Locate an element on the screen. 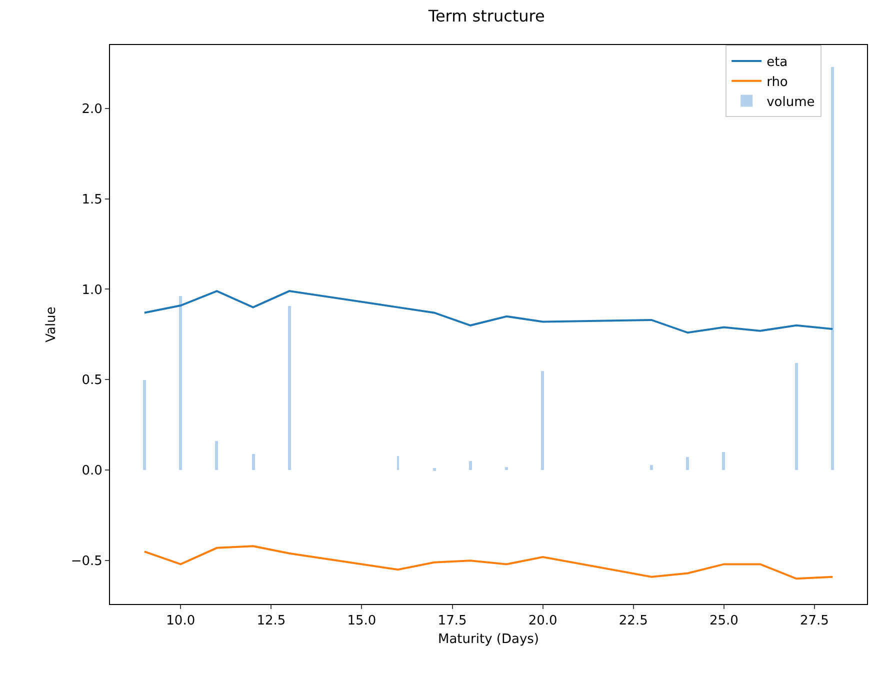 This screenshot has width=869, height=676. y-tick-label: 1.5 is located at coordinates (92, 200).